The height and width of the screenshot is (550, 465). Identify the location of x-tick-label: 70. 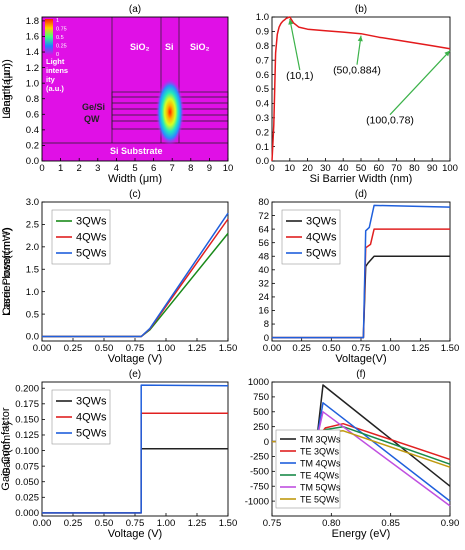
(396, 168).